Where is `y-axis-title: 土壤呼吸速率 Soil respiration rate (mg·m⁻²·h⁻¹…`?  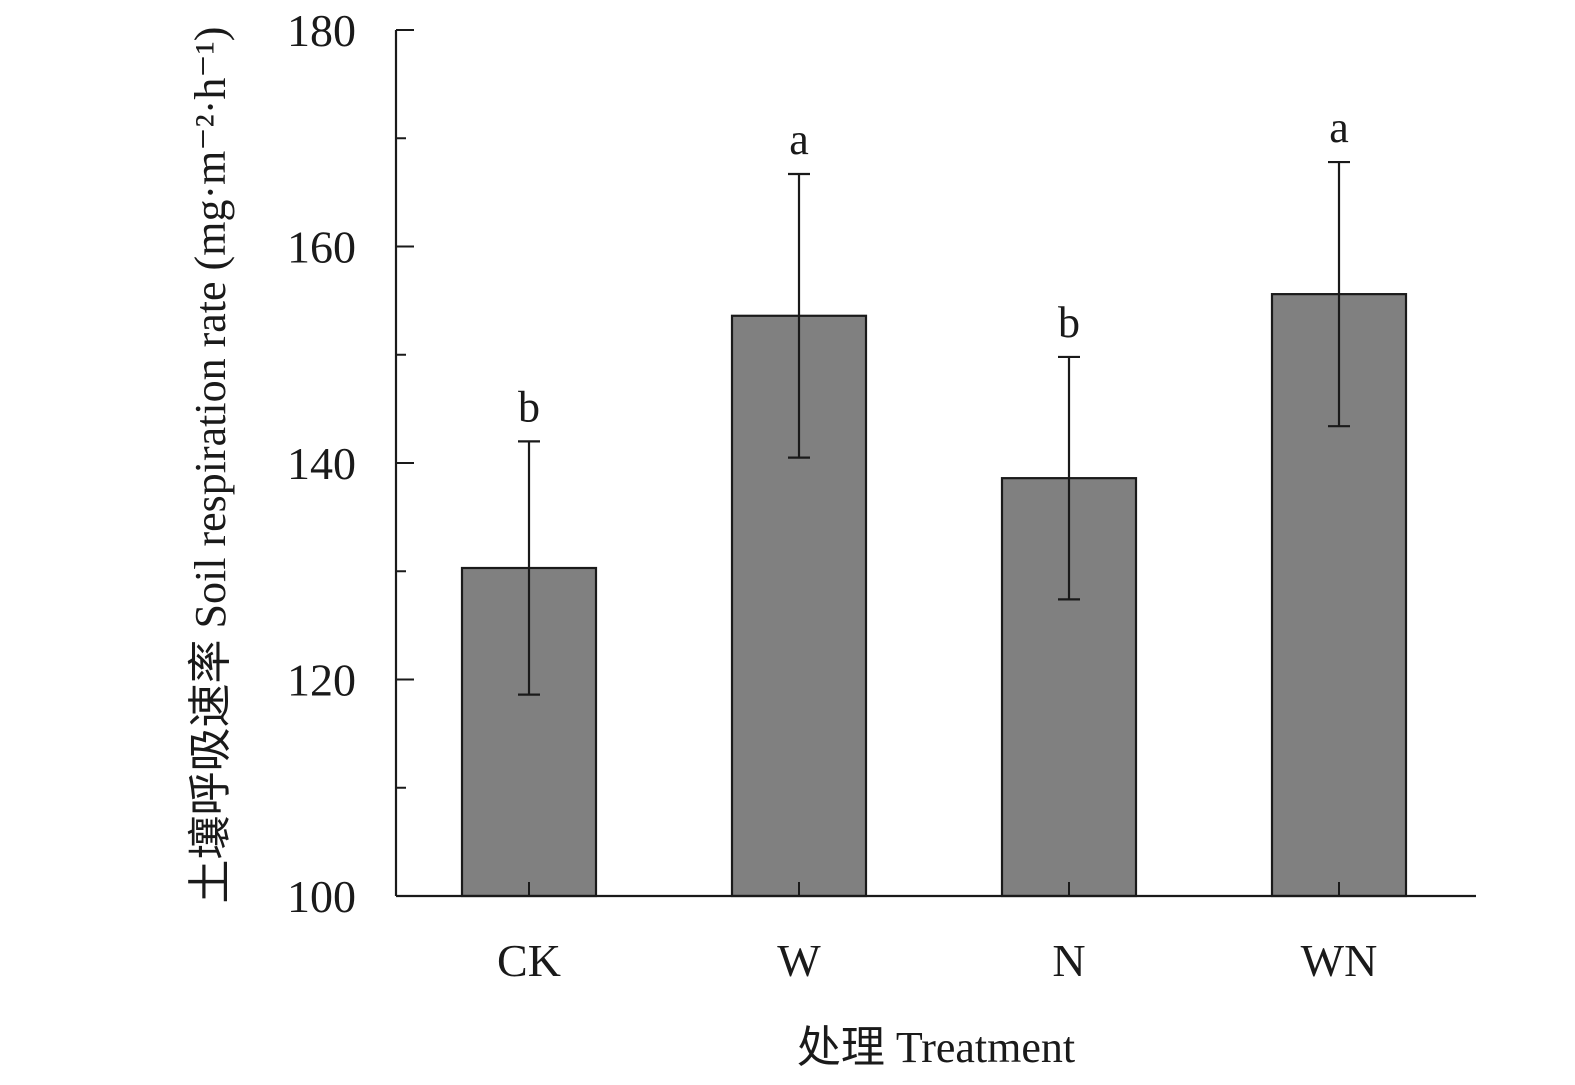
y-axis-title: 土壤呼吸速率 Soil respiration rate (mg·m⁻²·h⁻¹… is located at coordinates (210, 465).